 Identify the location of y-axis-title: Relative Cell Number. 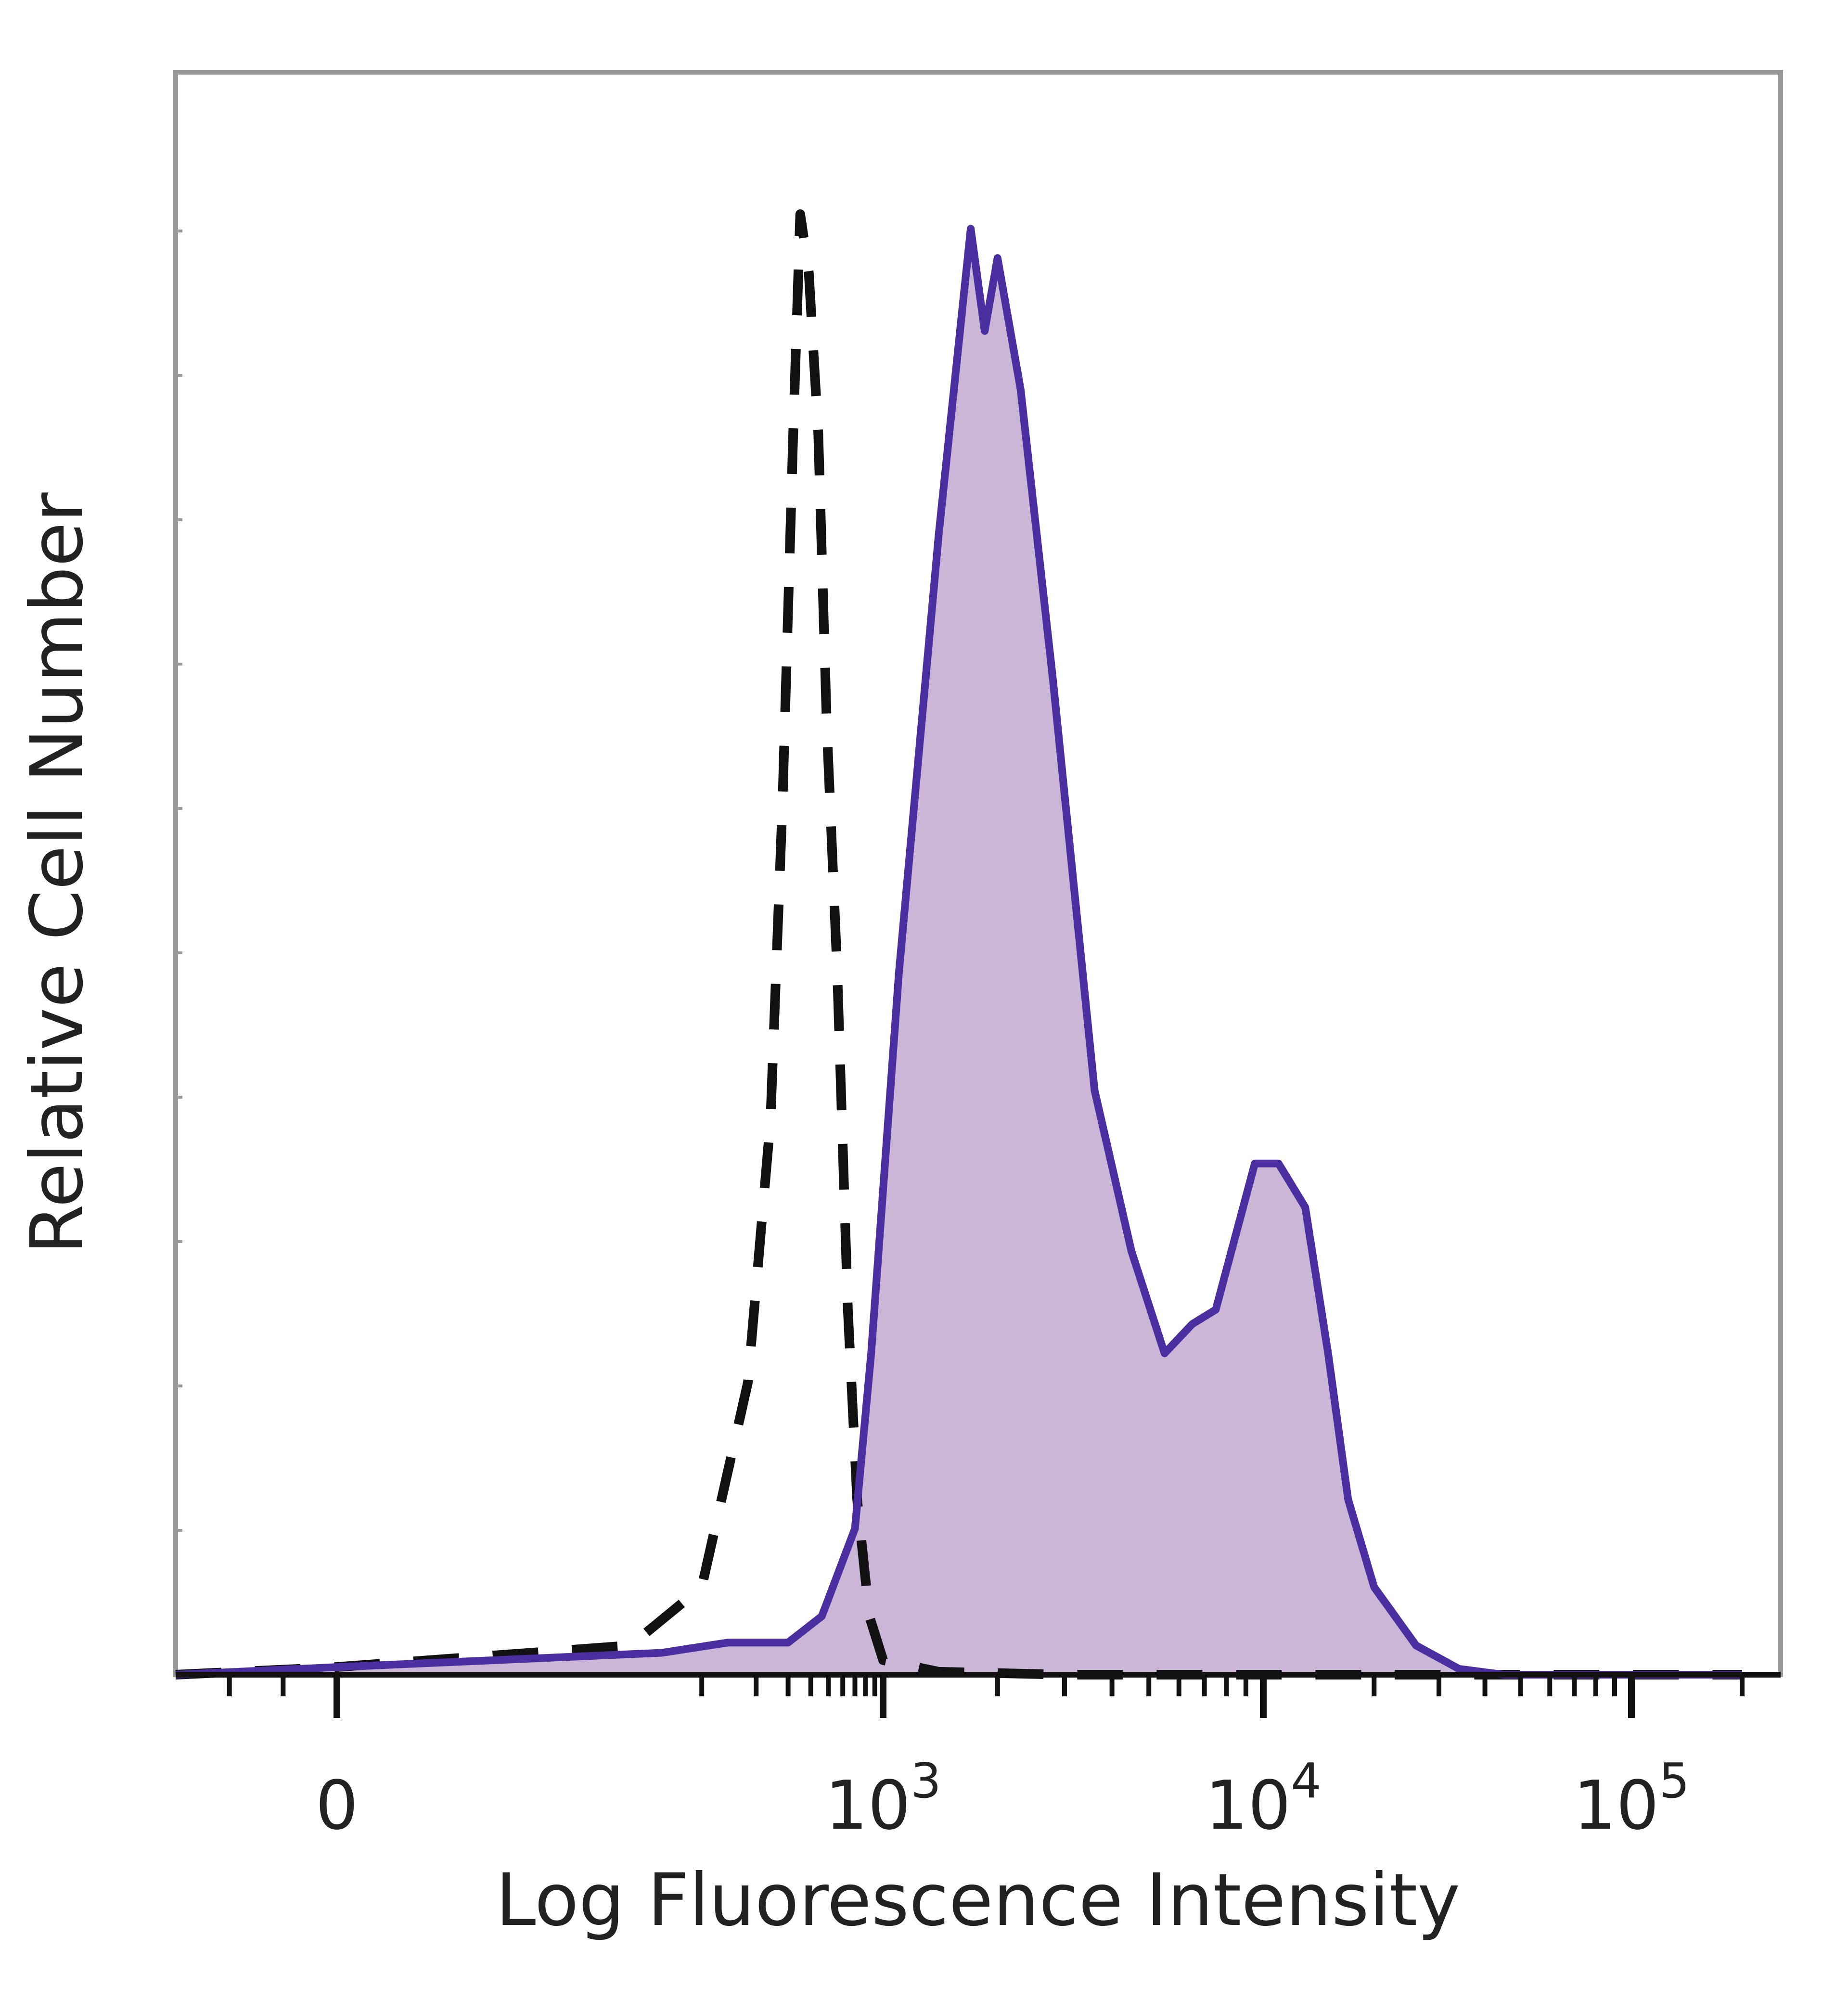
(57, 873).